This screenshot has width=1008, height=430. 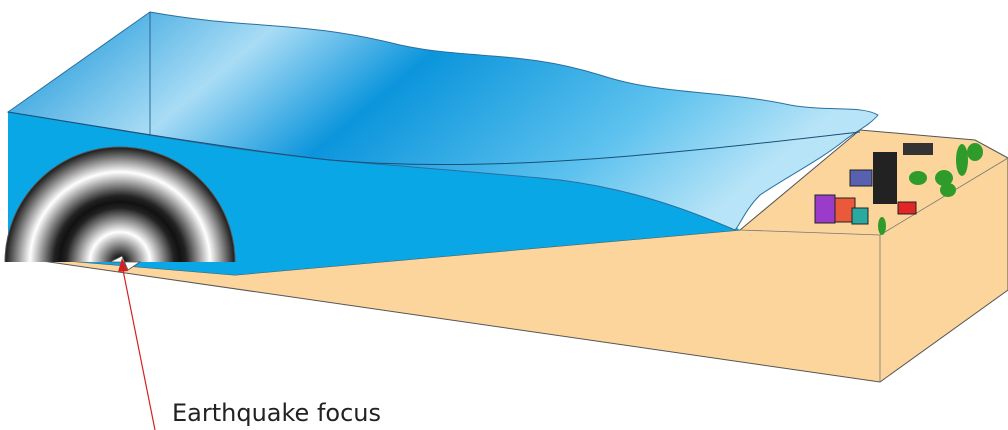 What do you see at coordinates (810, 232) in the screenshot?
I see `block-edge` at bounding box center [810, 232].